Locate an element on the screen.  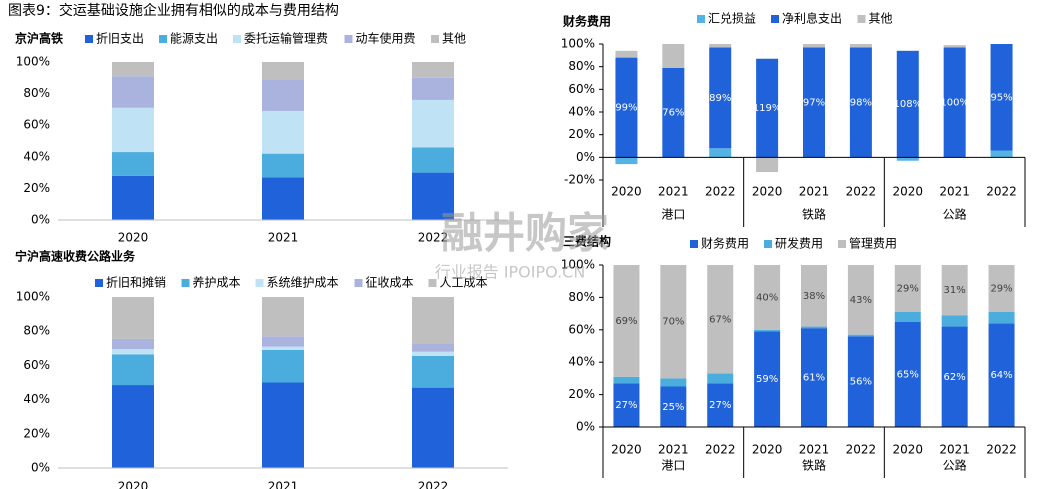
value-label: 67% is located at coordinates (720, 319).